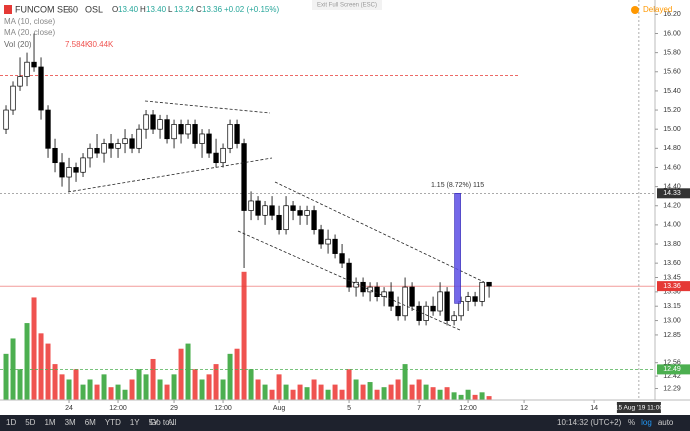 The width and height of the screenshot is (690, 431). What do you see at coordinates (457, 248) in the screenshot?
I see `measure-box` at bounding box center [457, 248].